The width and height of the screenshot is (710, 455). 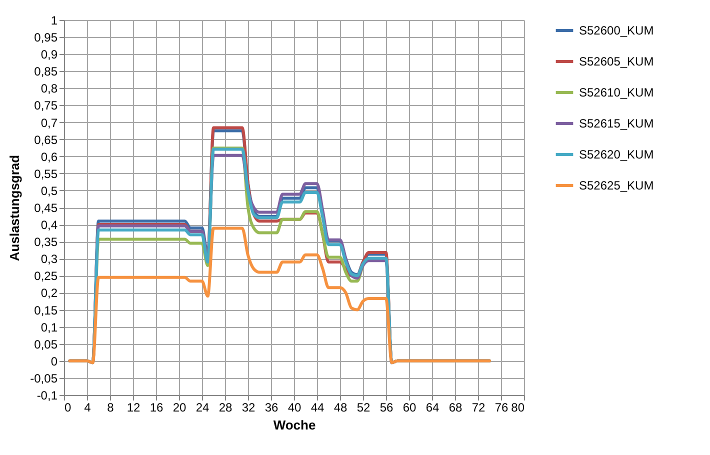 I want to click on y-tick-label: 0,95, so click(x=46, y=37).